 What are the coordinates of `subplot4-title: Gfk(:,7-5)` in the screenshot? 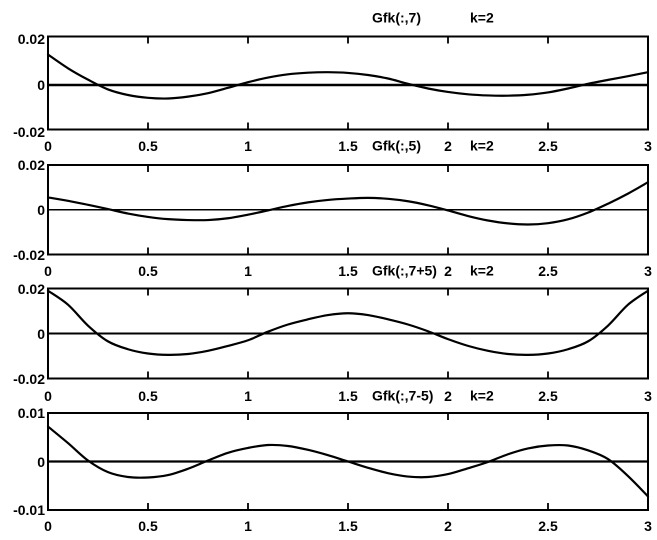 It's located at (403, 395).